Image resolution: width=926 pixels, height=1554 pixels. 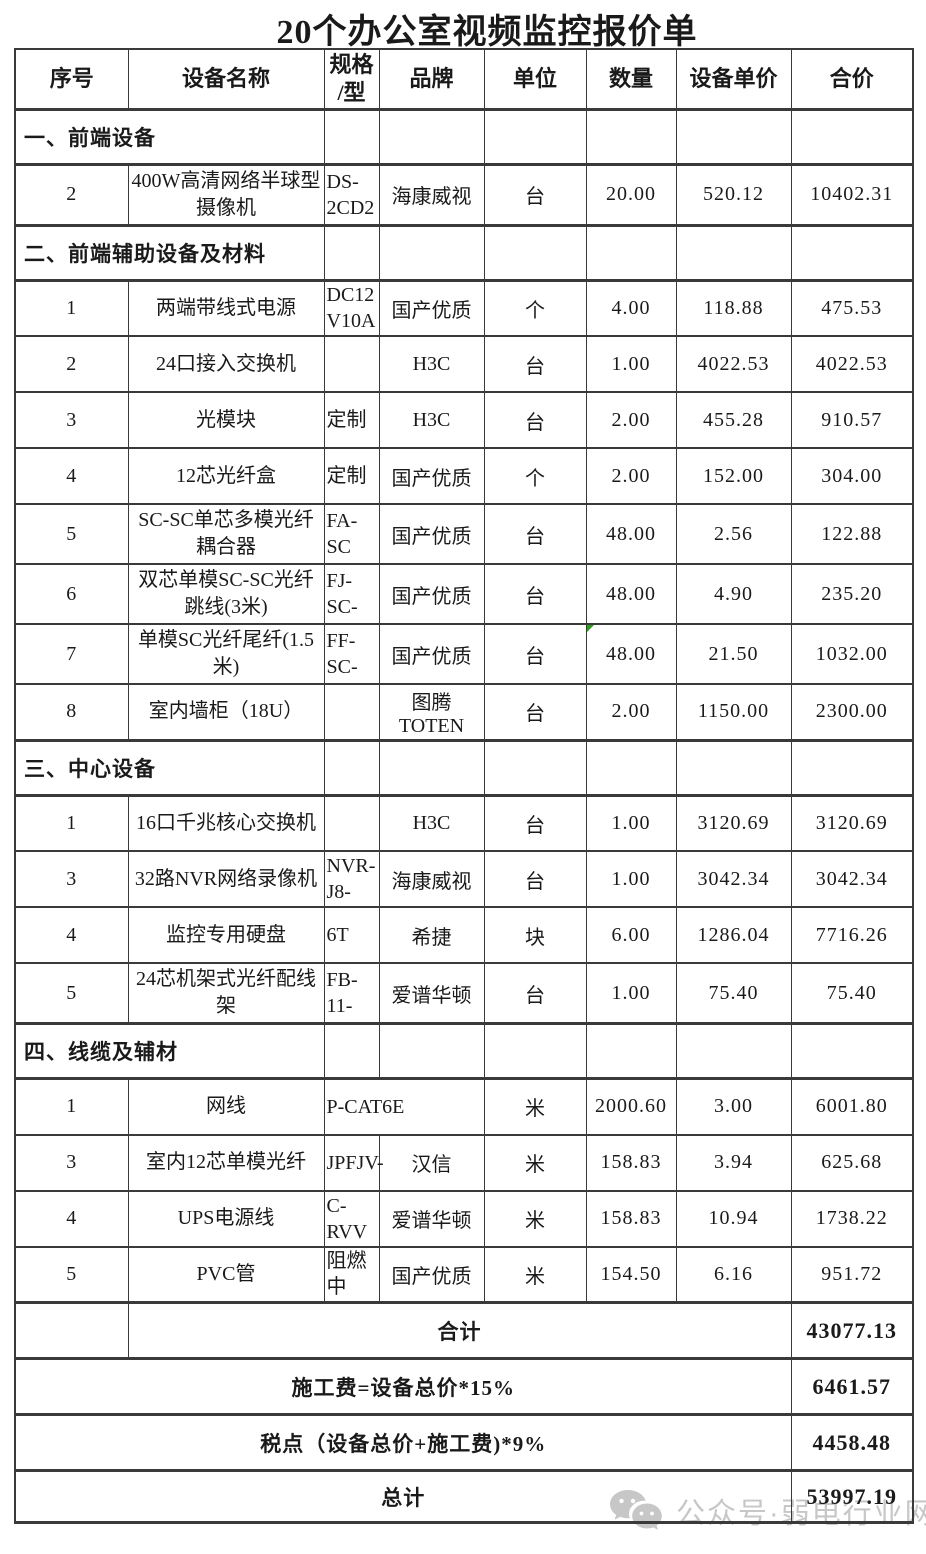 I want to click on section-label: 三、中心设备, so click(x=169, y=767).